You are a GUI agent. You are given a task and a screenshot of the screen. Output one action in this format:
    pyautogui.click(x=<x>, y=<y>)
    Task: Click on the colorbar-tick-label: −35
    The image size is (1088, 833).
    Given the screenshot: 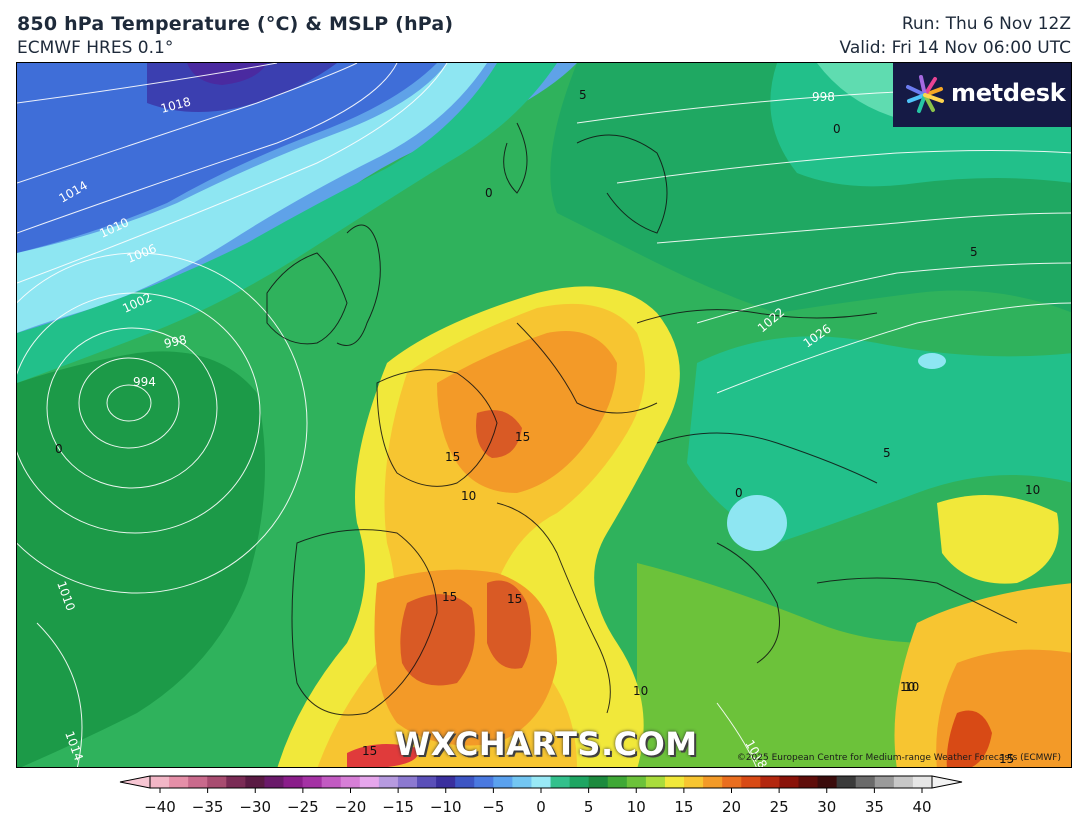 What is the action you would take?
    pyautogui.click(x=207, y=807)
    